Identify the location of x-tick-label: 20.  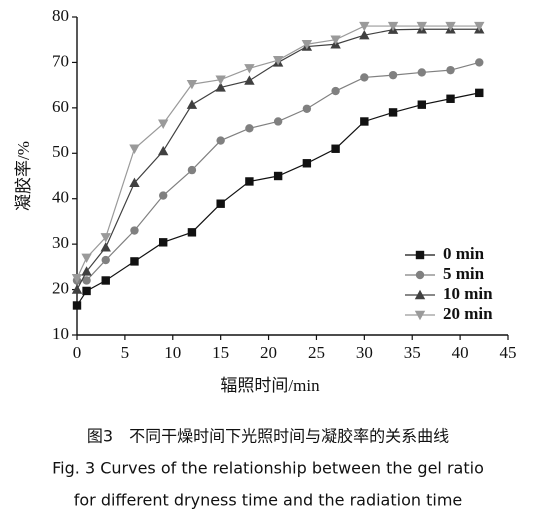
(268, 352).